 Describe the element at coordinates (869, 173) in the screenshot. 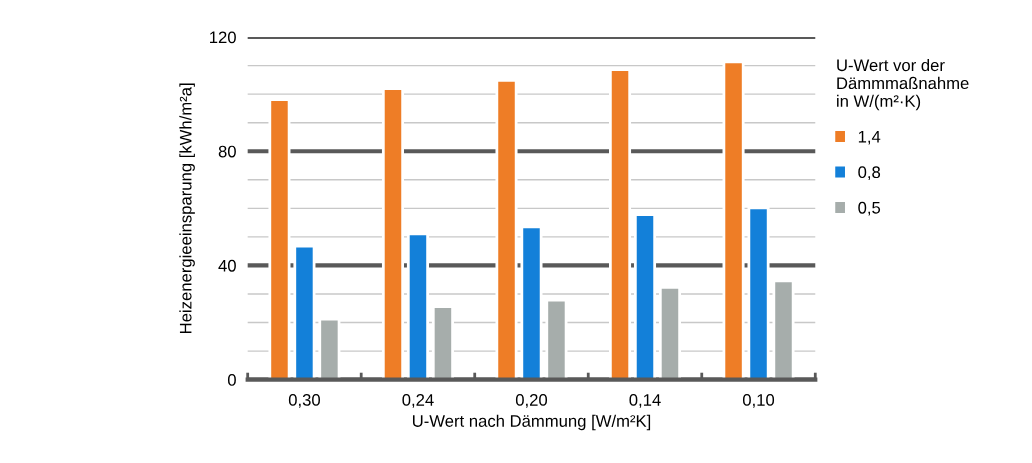

I see `legend-label: 0,8` at that location.